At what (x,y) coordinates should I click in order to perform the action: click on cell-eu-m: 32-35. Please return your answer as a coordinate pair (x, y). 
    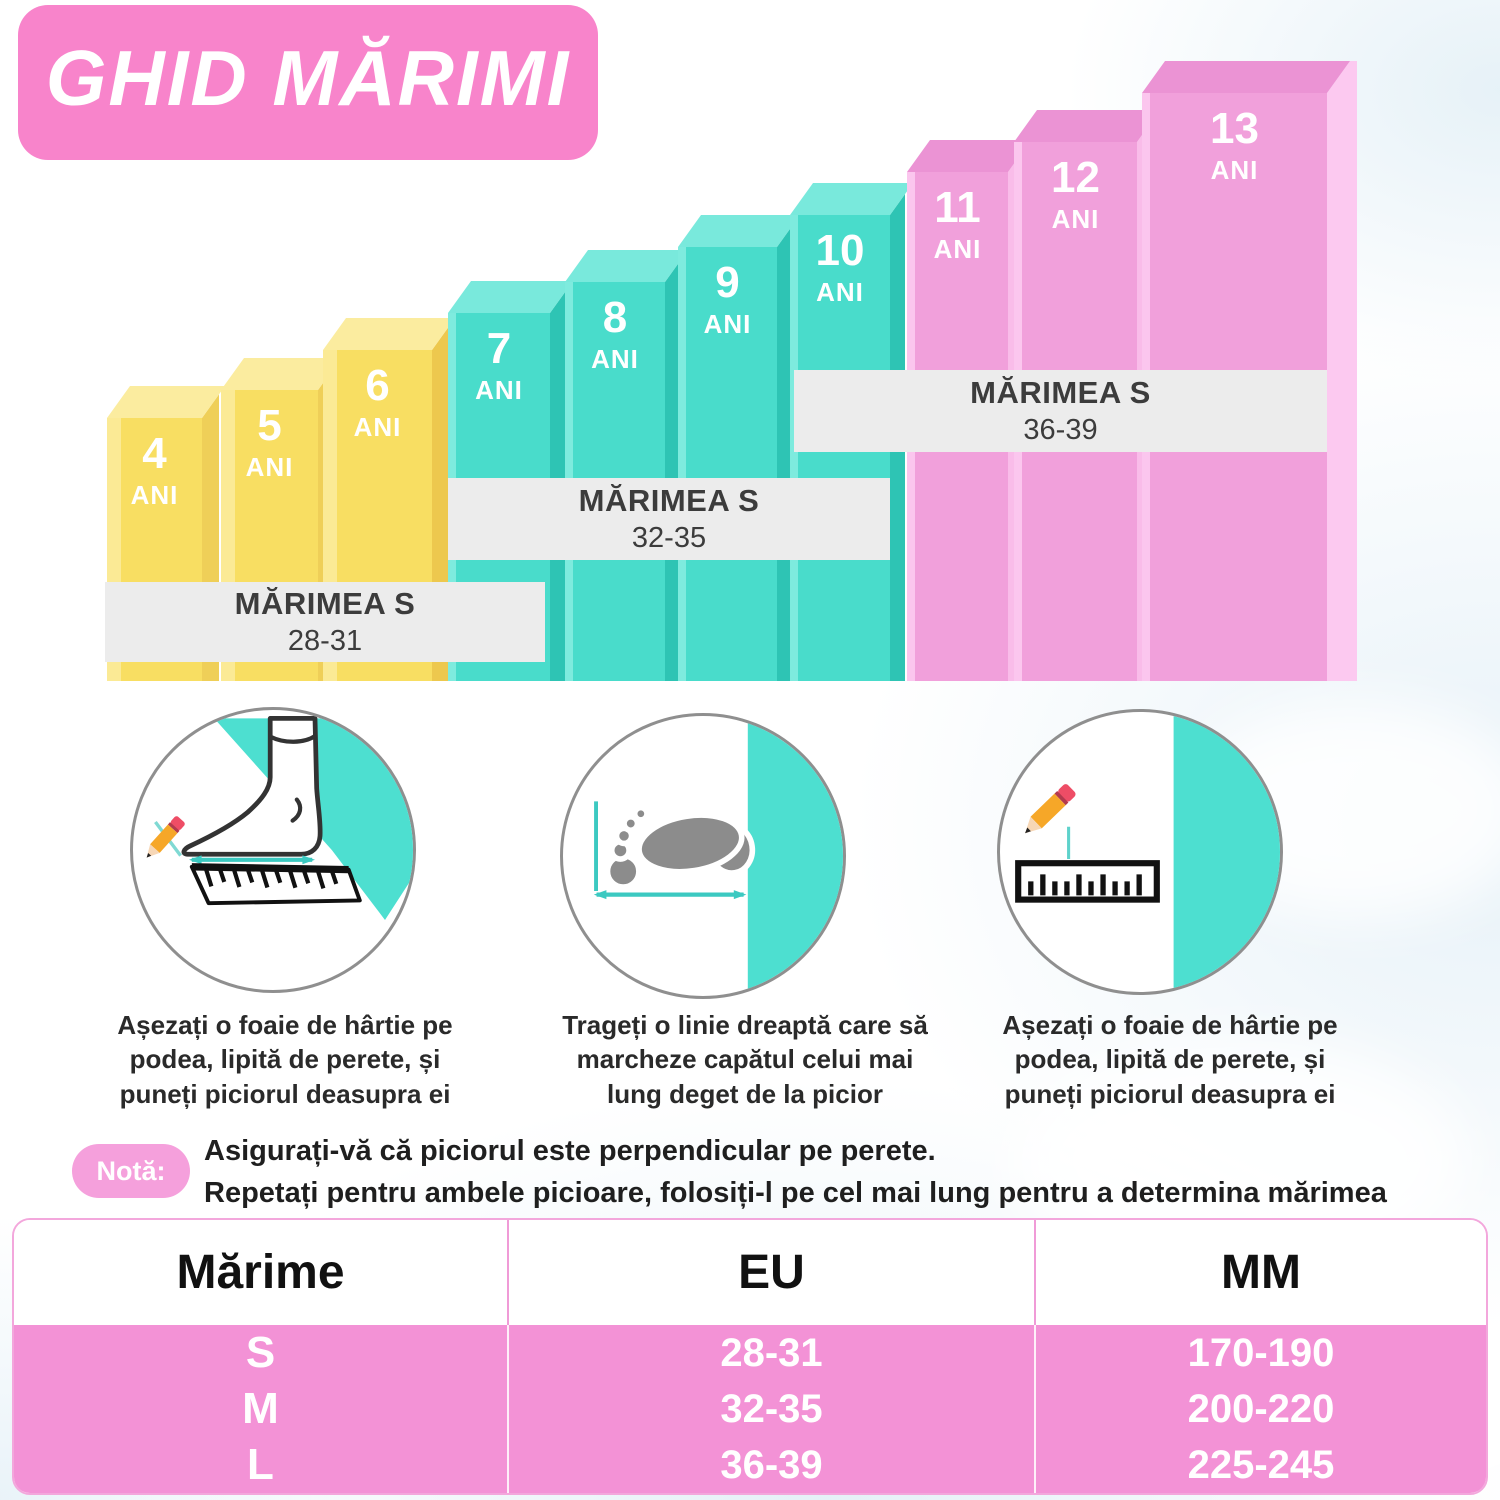
    Looking at the image, I should click on (770, 1409).